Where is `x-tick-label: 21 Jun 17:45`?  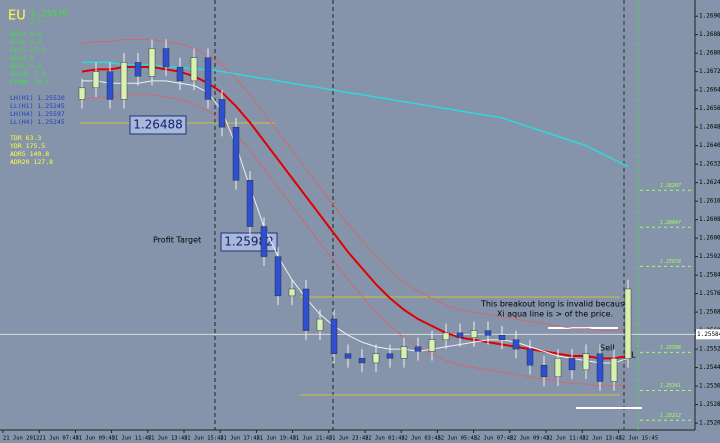
x-tick-label: 21 Jun 17:45 is located at coordinates (240, 439).